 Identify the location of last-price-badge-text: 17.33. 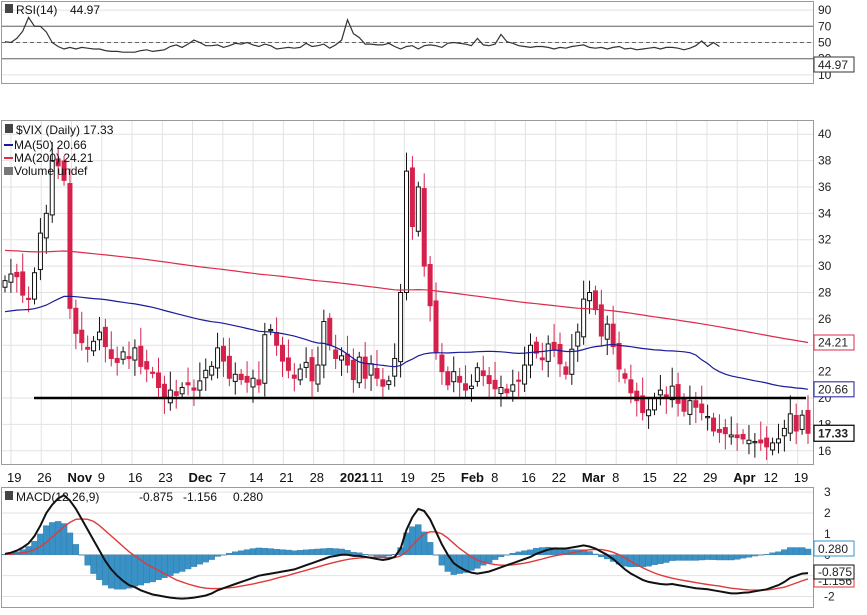
(833, 433).